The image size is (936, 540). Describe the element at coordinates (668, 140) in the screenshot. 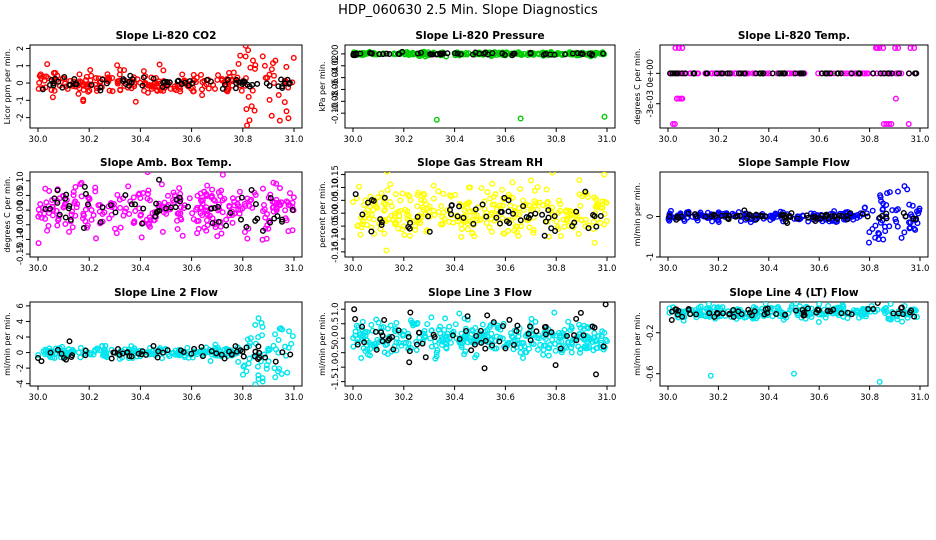

I see `x-tick-label: 30.0` at that location.